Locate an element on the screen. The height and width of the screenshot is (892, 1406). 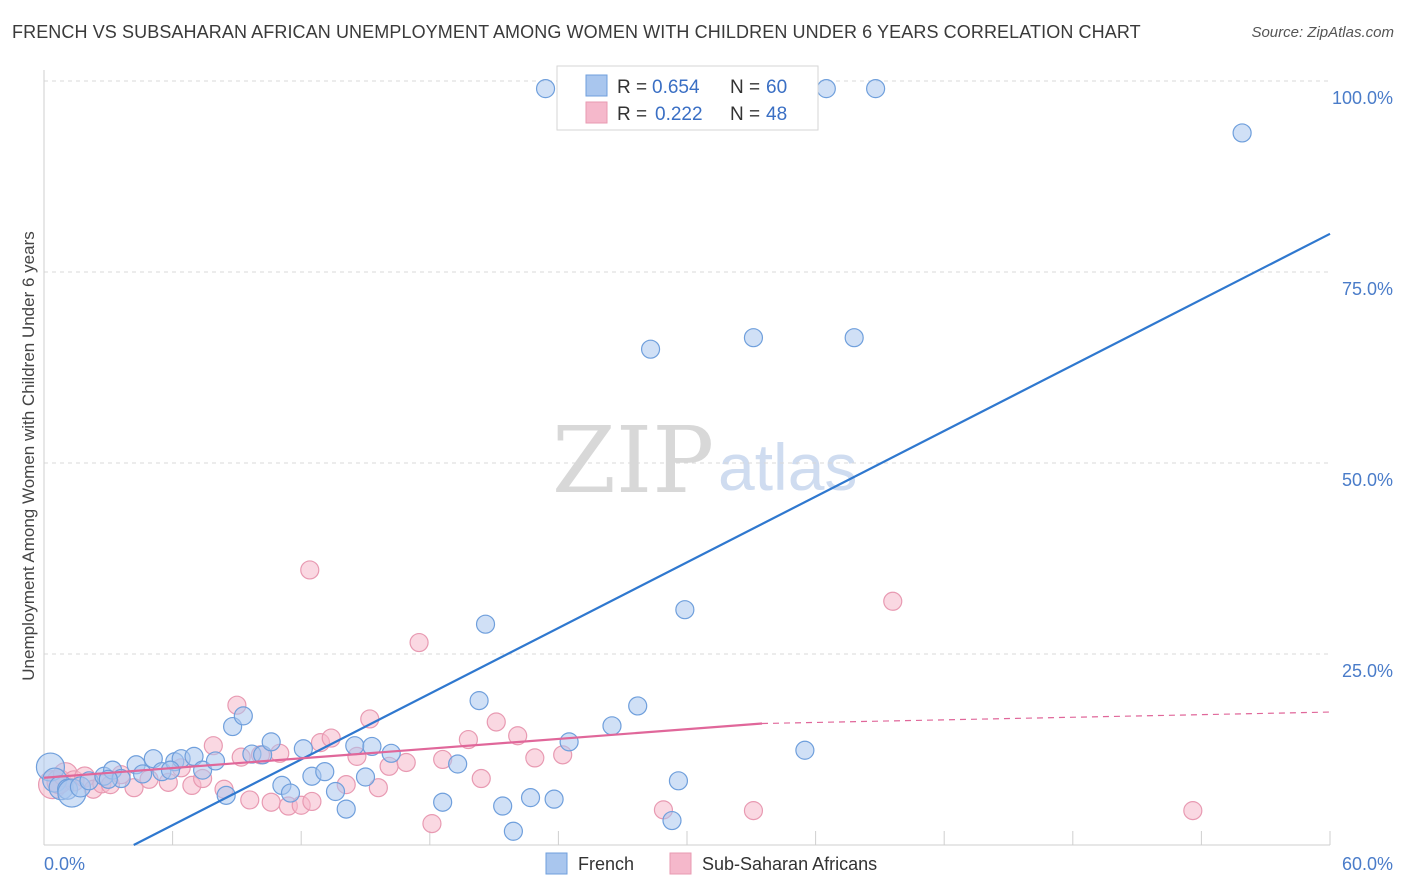
legend-r-value-french: 0.654 is located at coordinates (676, 87).